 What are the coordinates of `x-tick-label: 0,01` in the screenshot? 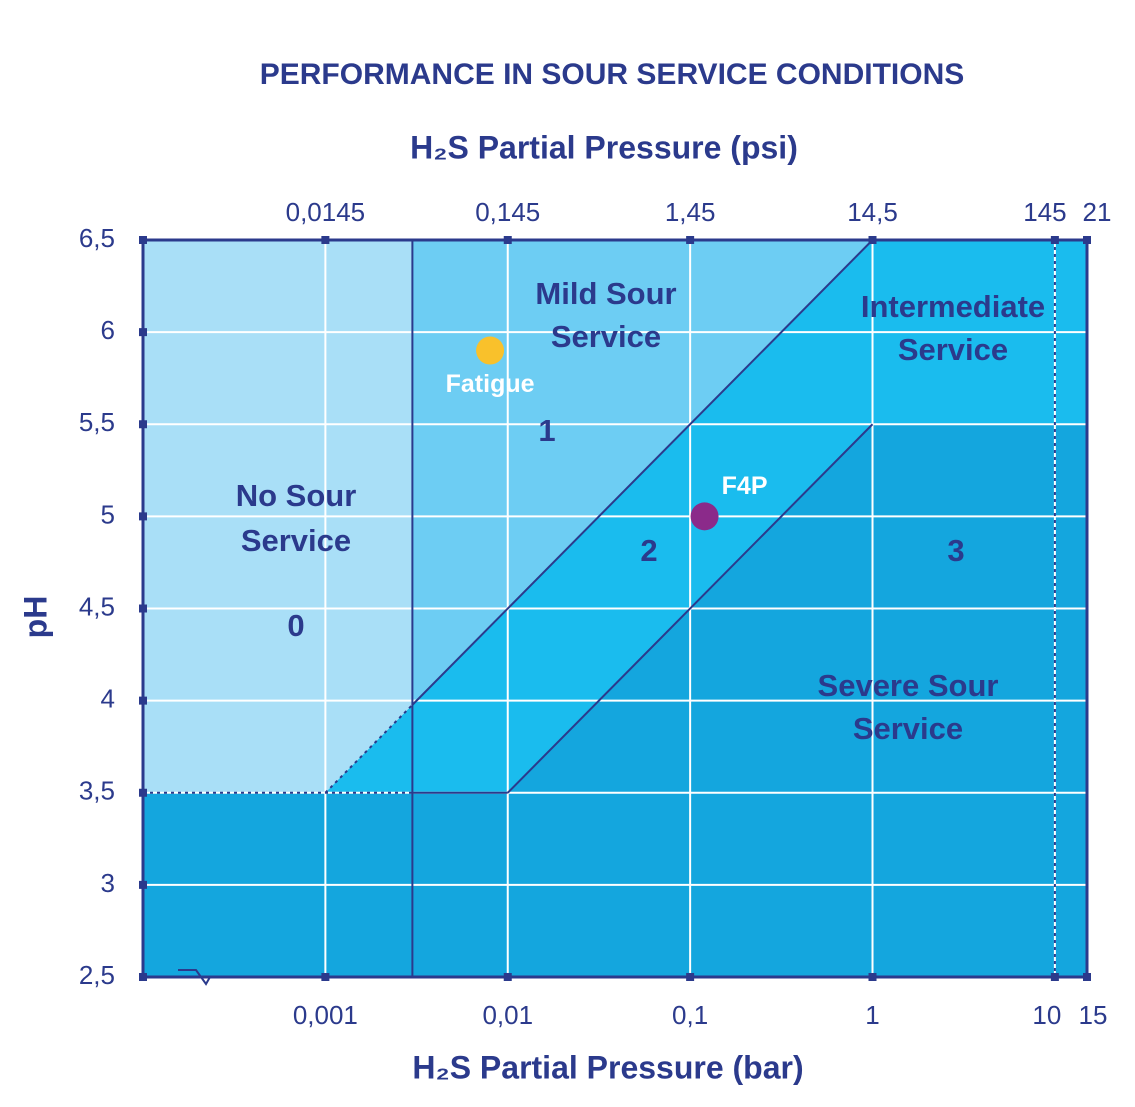 It's located at (507, 1015).